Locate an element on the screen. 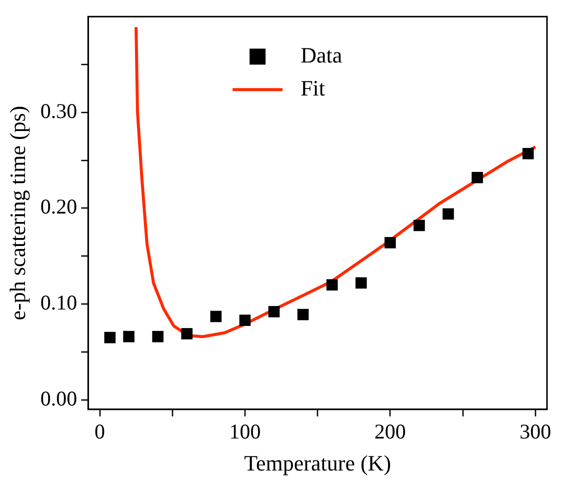  y-tick-label: 0.20 is located at coordinates (59, 206).